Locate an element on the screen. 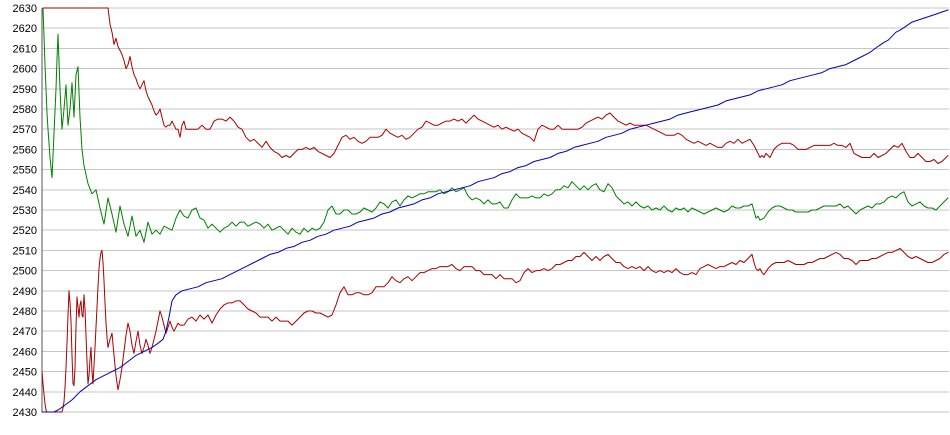 The height and width of the screenshot is (435, 950). y-axis-label: 2560 is located at coordinates (25, 150).